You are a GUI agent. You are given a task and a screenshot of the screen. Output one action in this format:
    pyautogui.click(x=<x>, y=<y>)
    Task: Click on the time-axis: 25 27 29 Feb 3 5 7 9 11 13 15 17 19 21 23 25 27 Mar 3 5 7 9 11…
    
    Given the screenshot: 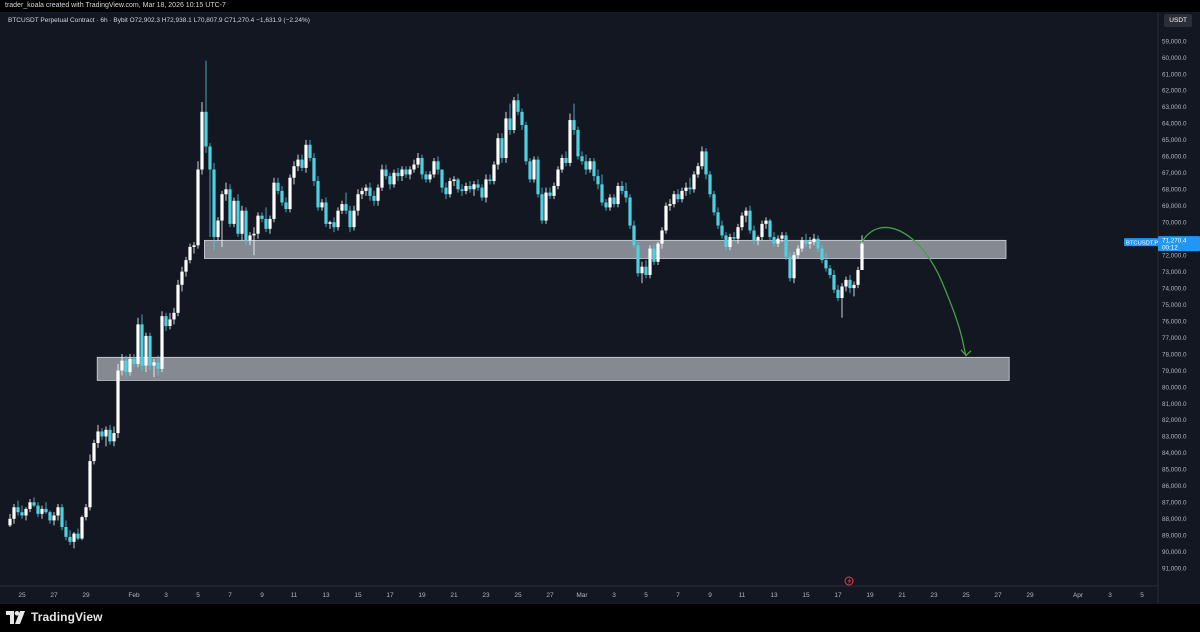 What is the action you would take?
    pyautogui.click(x=579, y=592)
    